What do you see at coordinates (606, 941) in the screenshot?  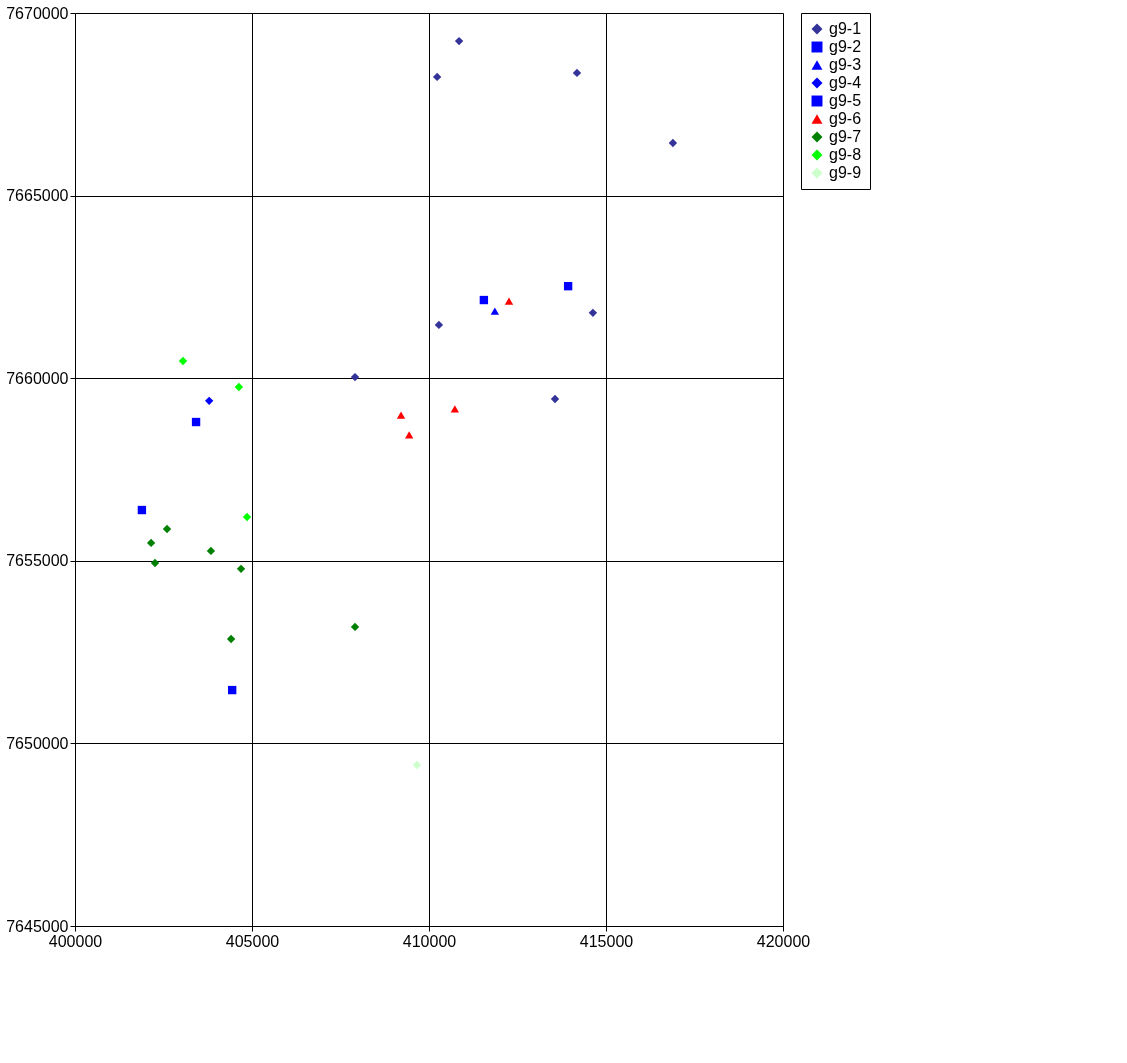 I see `x-tick-label: 415000` at bounding box center [606, 941].